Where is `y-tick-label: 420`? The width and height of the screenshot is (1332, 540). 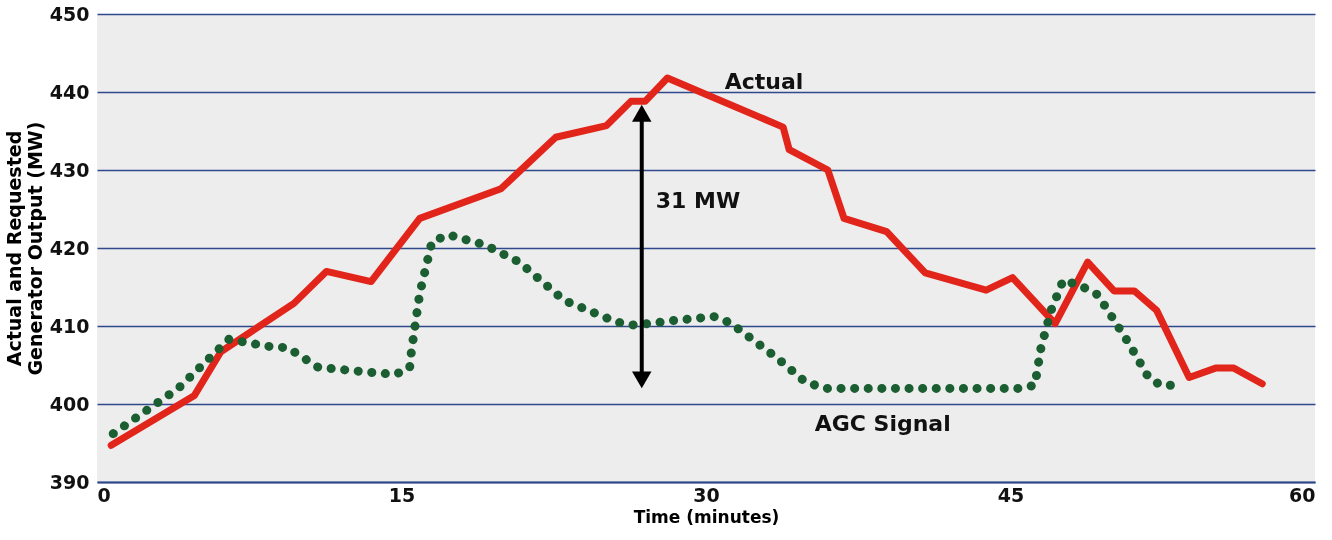 y-tick-label: 420 is located at coordinates (69, 247).